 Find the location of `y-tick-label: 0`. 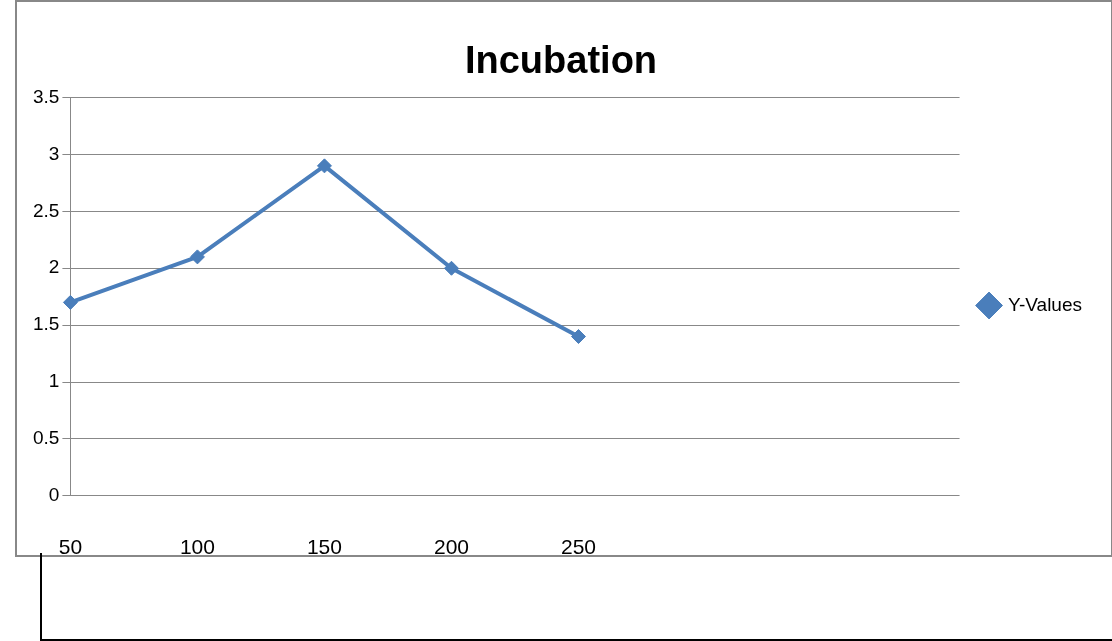

y-tick-label: 0 is located at coordinates (54, 495).